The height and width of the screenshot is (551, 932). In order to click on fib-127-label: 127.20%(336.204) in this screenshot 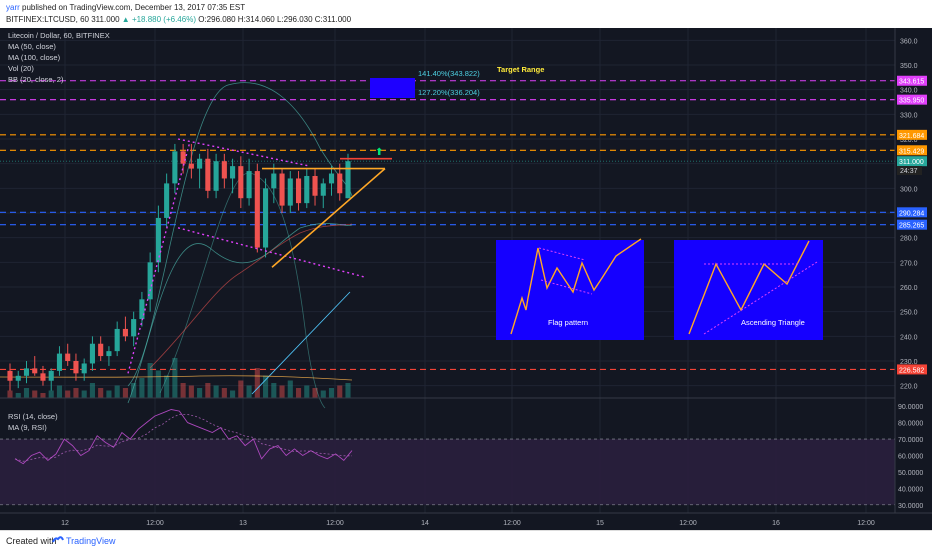, I will do `click(449, 92)`.